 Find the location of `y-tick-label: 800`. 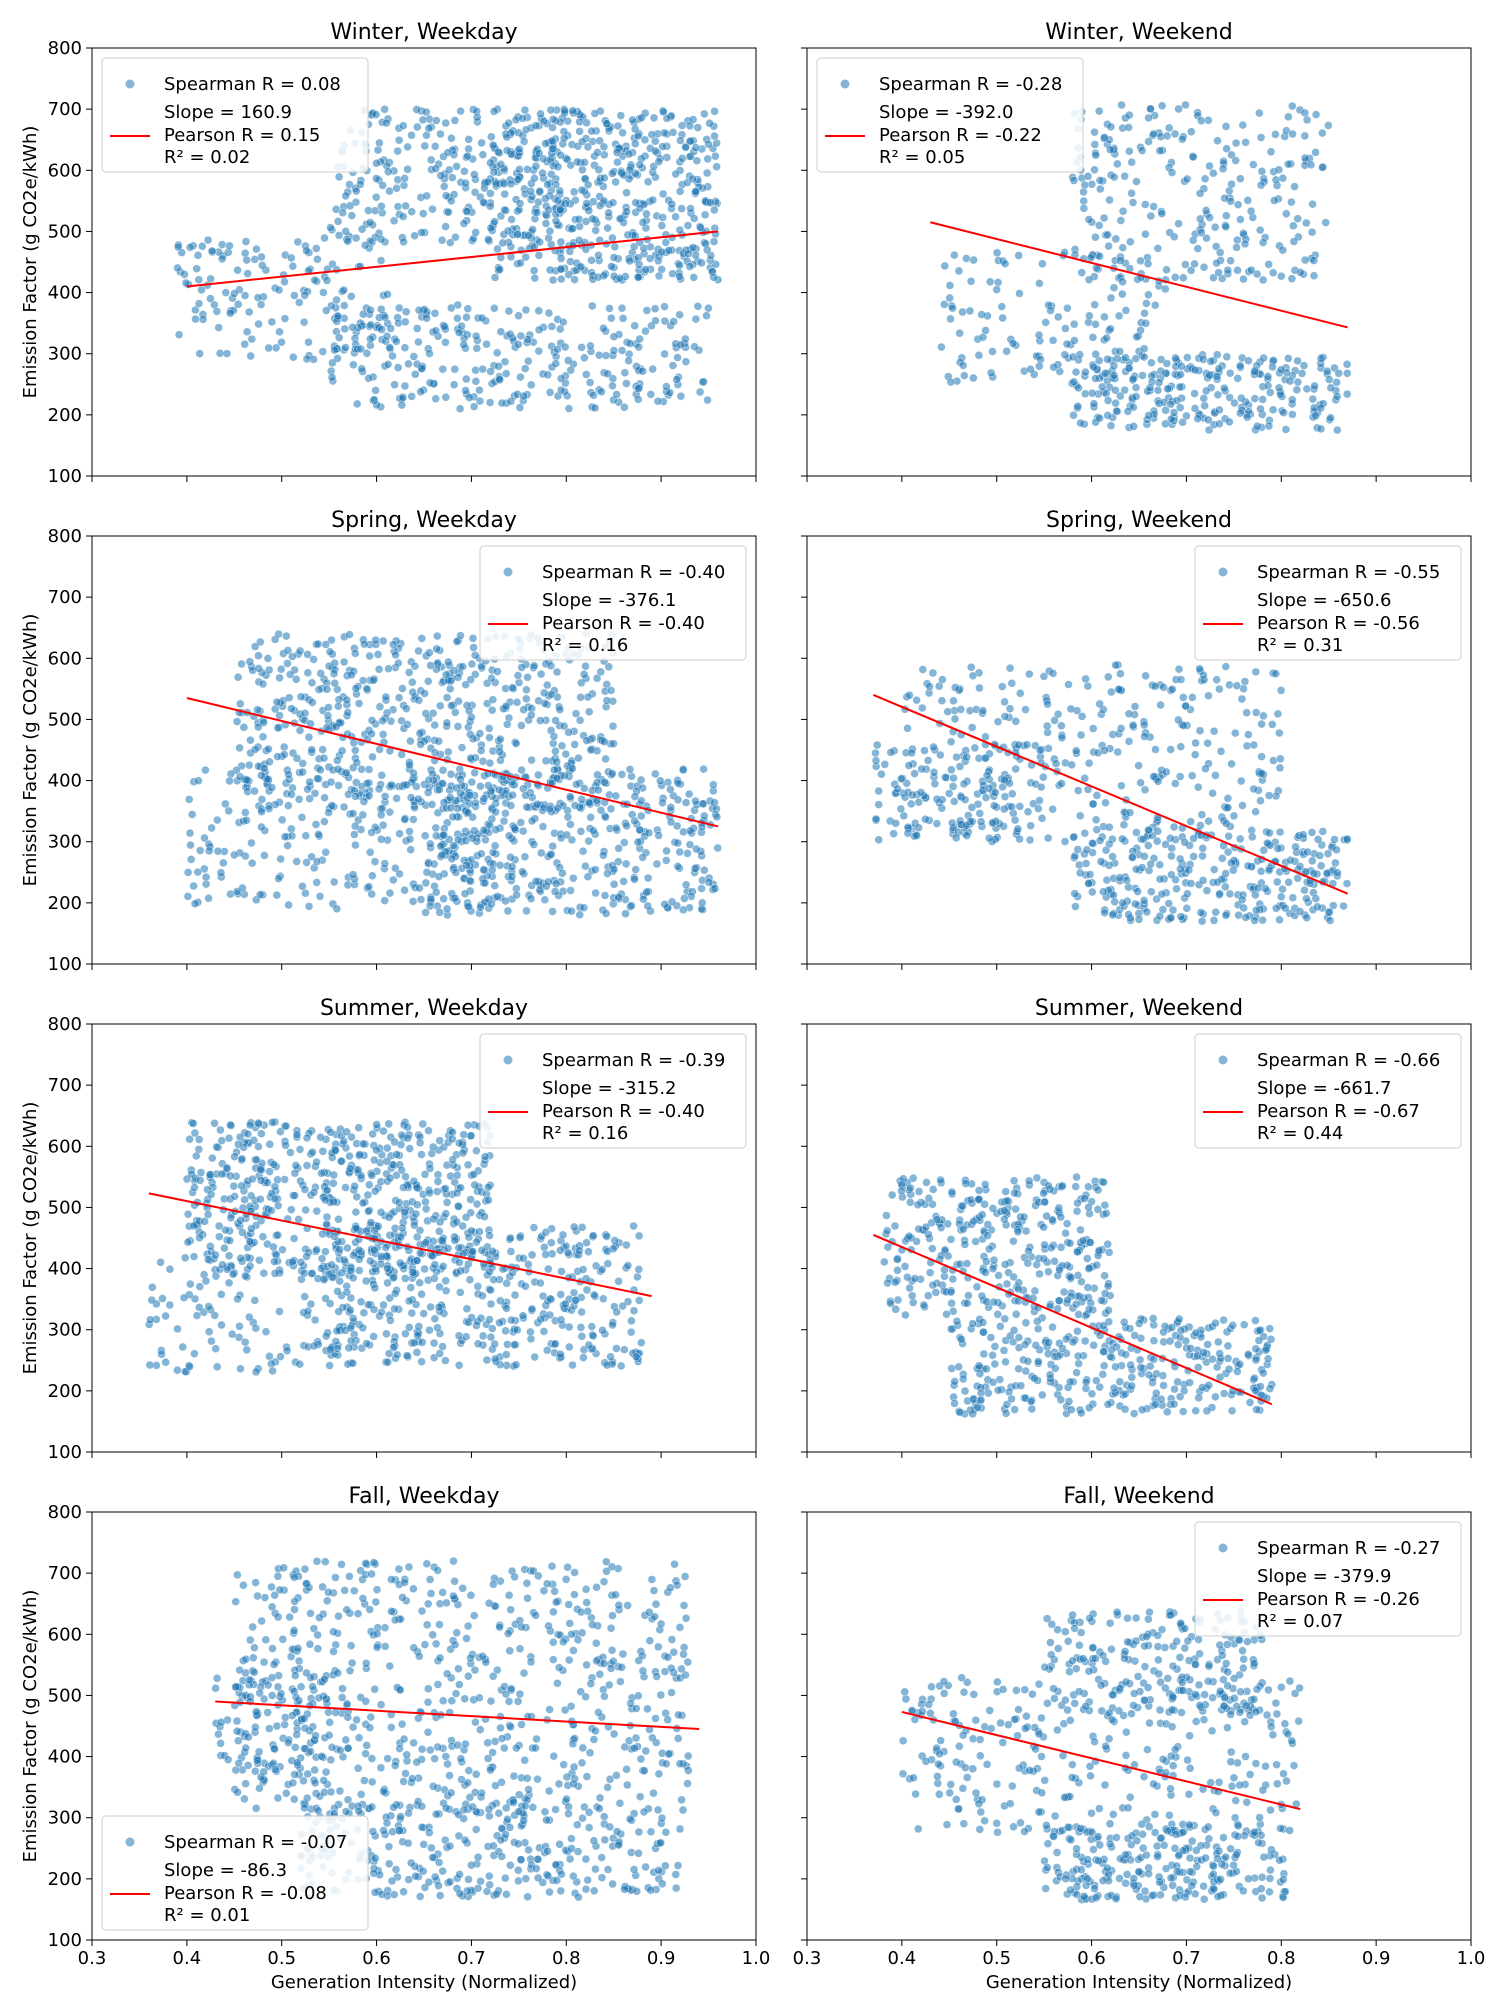

y-tick-label: 800 is located at coordinates (65, 48).